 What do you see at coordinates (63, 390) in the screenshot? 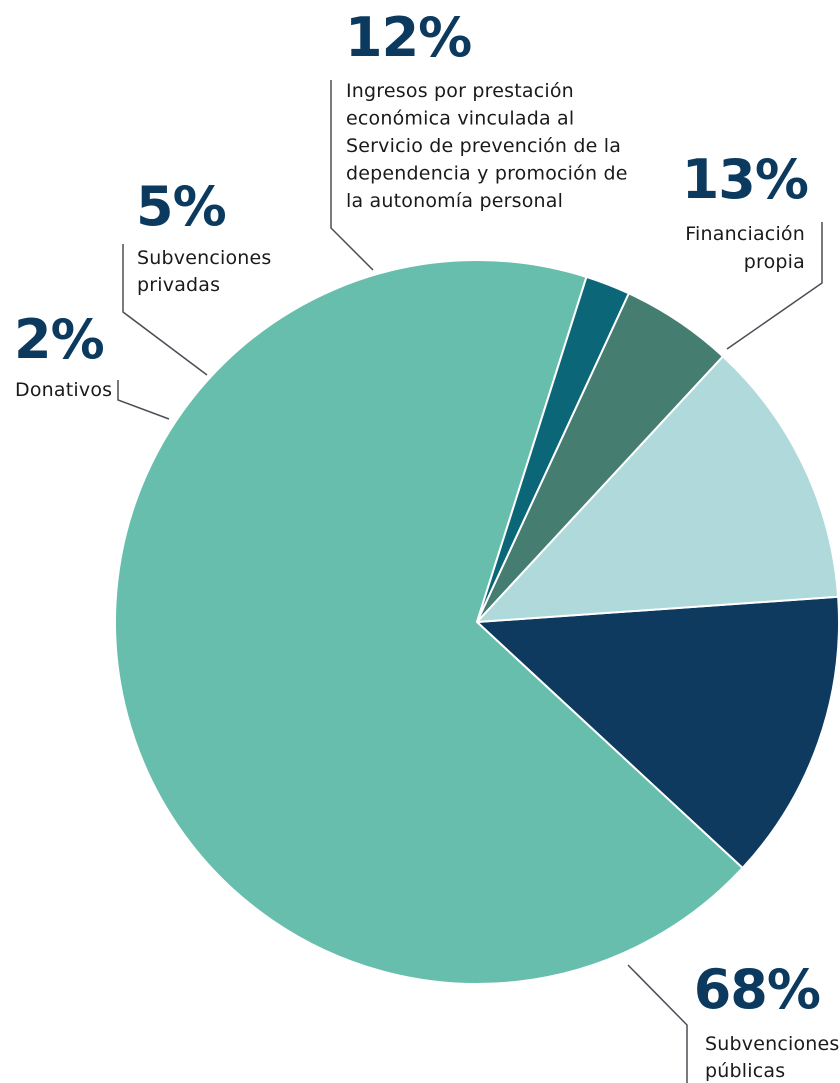
I see `slice-label-donativos-line-1: Donativos` at bounding box center [63, 390].